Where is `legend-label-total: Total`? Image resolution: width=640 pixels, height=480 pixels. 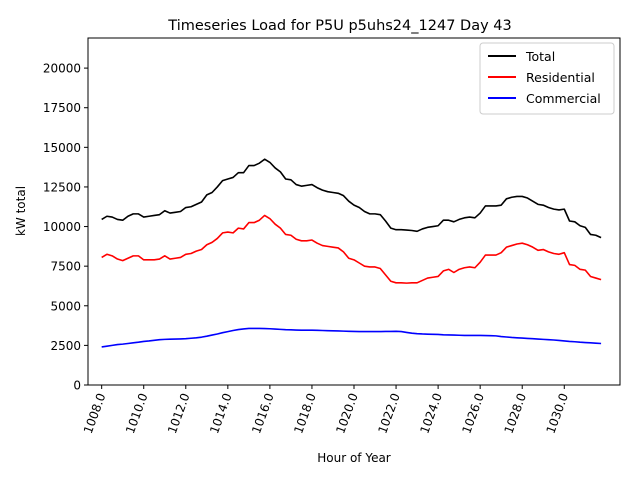 legend-label-total: Total is located at coordinates (540, 56).